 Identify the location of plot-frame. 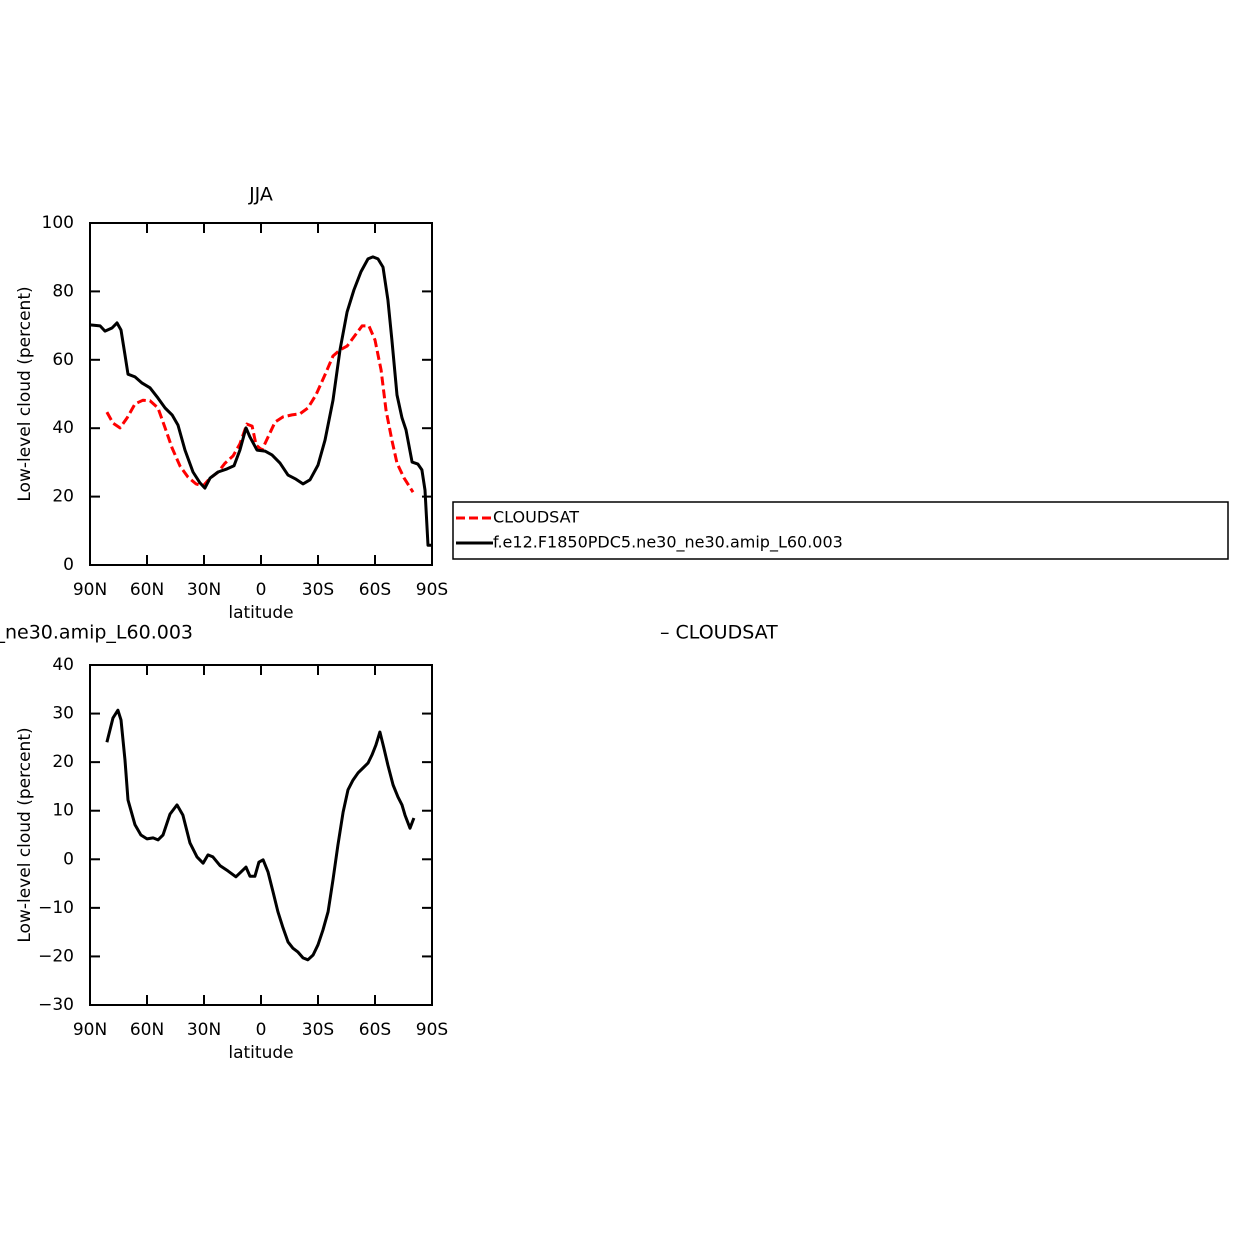
(261, 394).